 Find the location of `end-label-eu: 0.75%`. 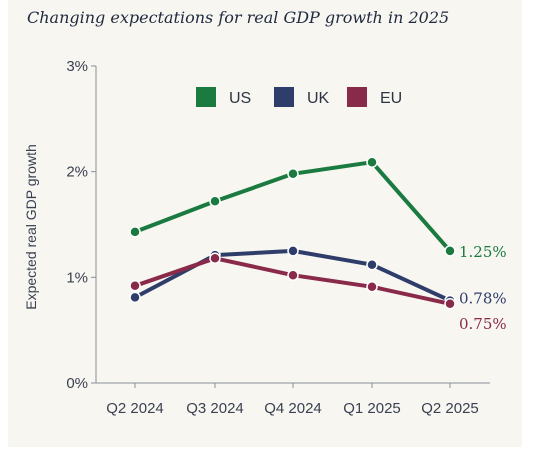

end-label-eu: 0.75% is located at coordinates (483, 324).